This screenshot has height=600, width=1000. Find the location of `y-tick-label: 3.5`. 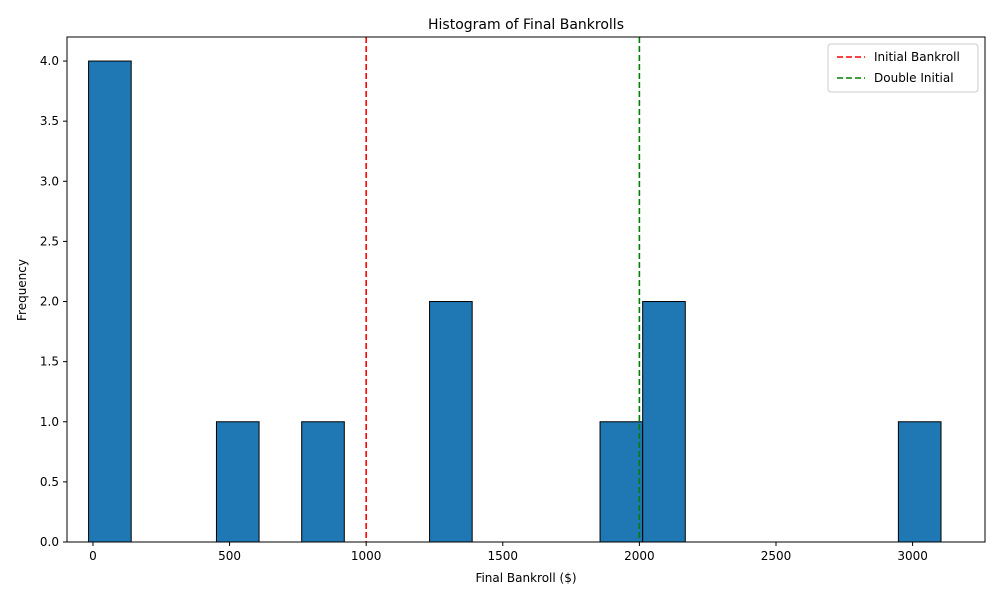

y-tick-label: 3.5 is located at coordinates (49, 121).